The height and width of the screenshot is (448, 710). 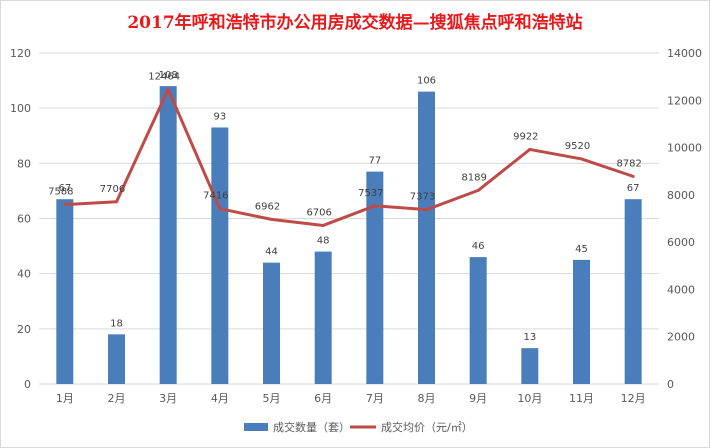 What do you see at coordinates (358, 427) in the screenshot?
I see `legend: 成交数量（套） 成交均价（元/㎡）` at bounding box center [358, 427].